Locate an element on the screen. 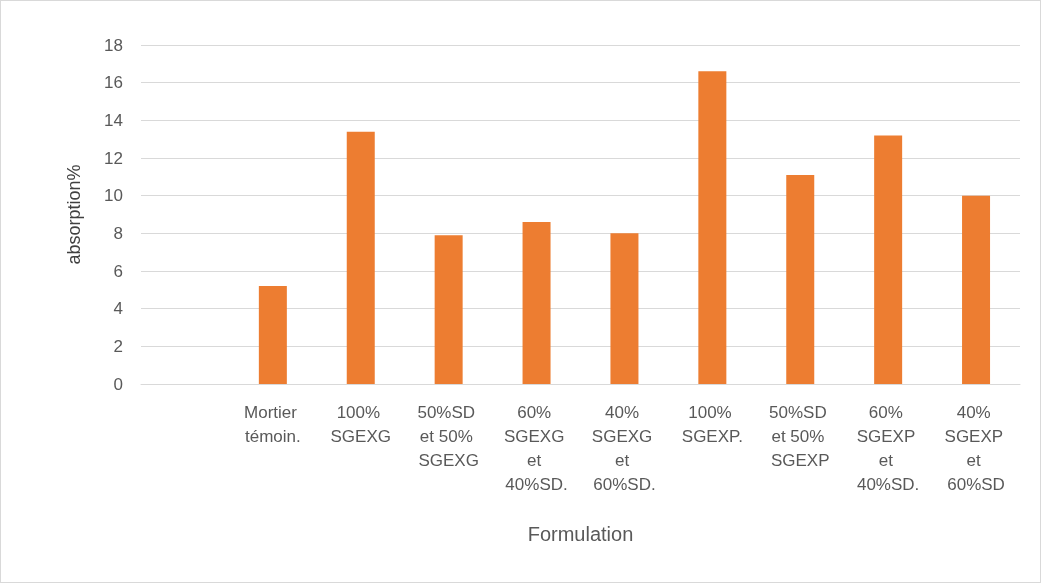 The image size is (1041, 583). y-tick-label: 12 is located at coordinates (113, 158).